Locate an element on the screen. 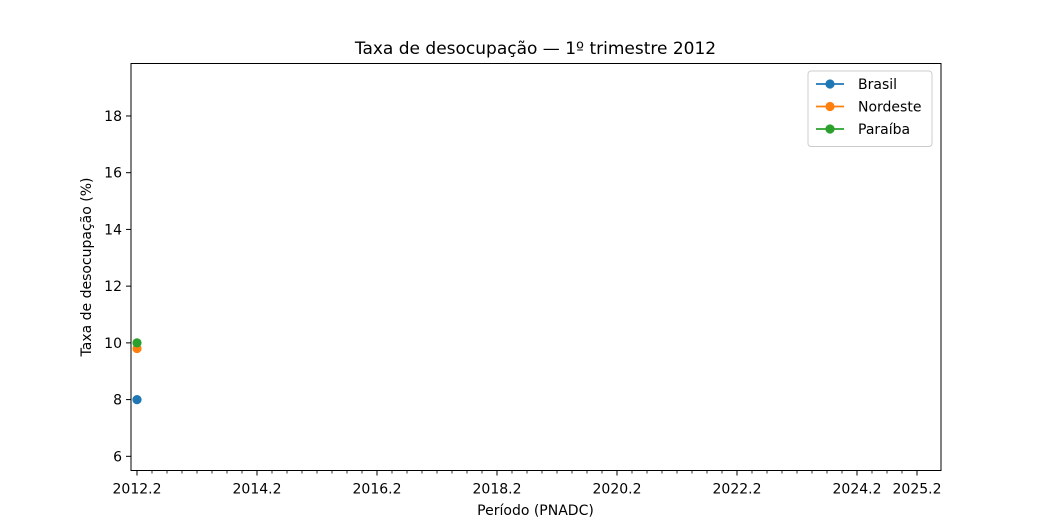 The height and width of the screenshot is (528, 1045). y-tick-label: 8 is located at coordinates (117, 401).